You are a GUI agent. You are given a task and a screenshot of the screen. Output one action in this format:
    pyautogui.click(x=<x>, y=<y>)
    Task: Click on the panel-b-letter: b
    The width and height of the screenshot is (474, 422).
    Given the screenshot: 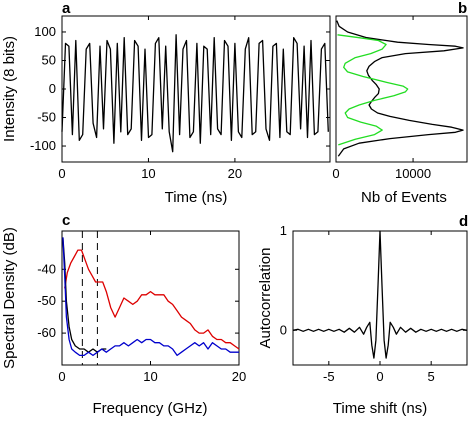 What is the action you would take?
    pyautogui.click(x=462, y=8)
    